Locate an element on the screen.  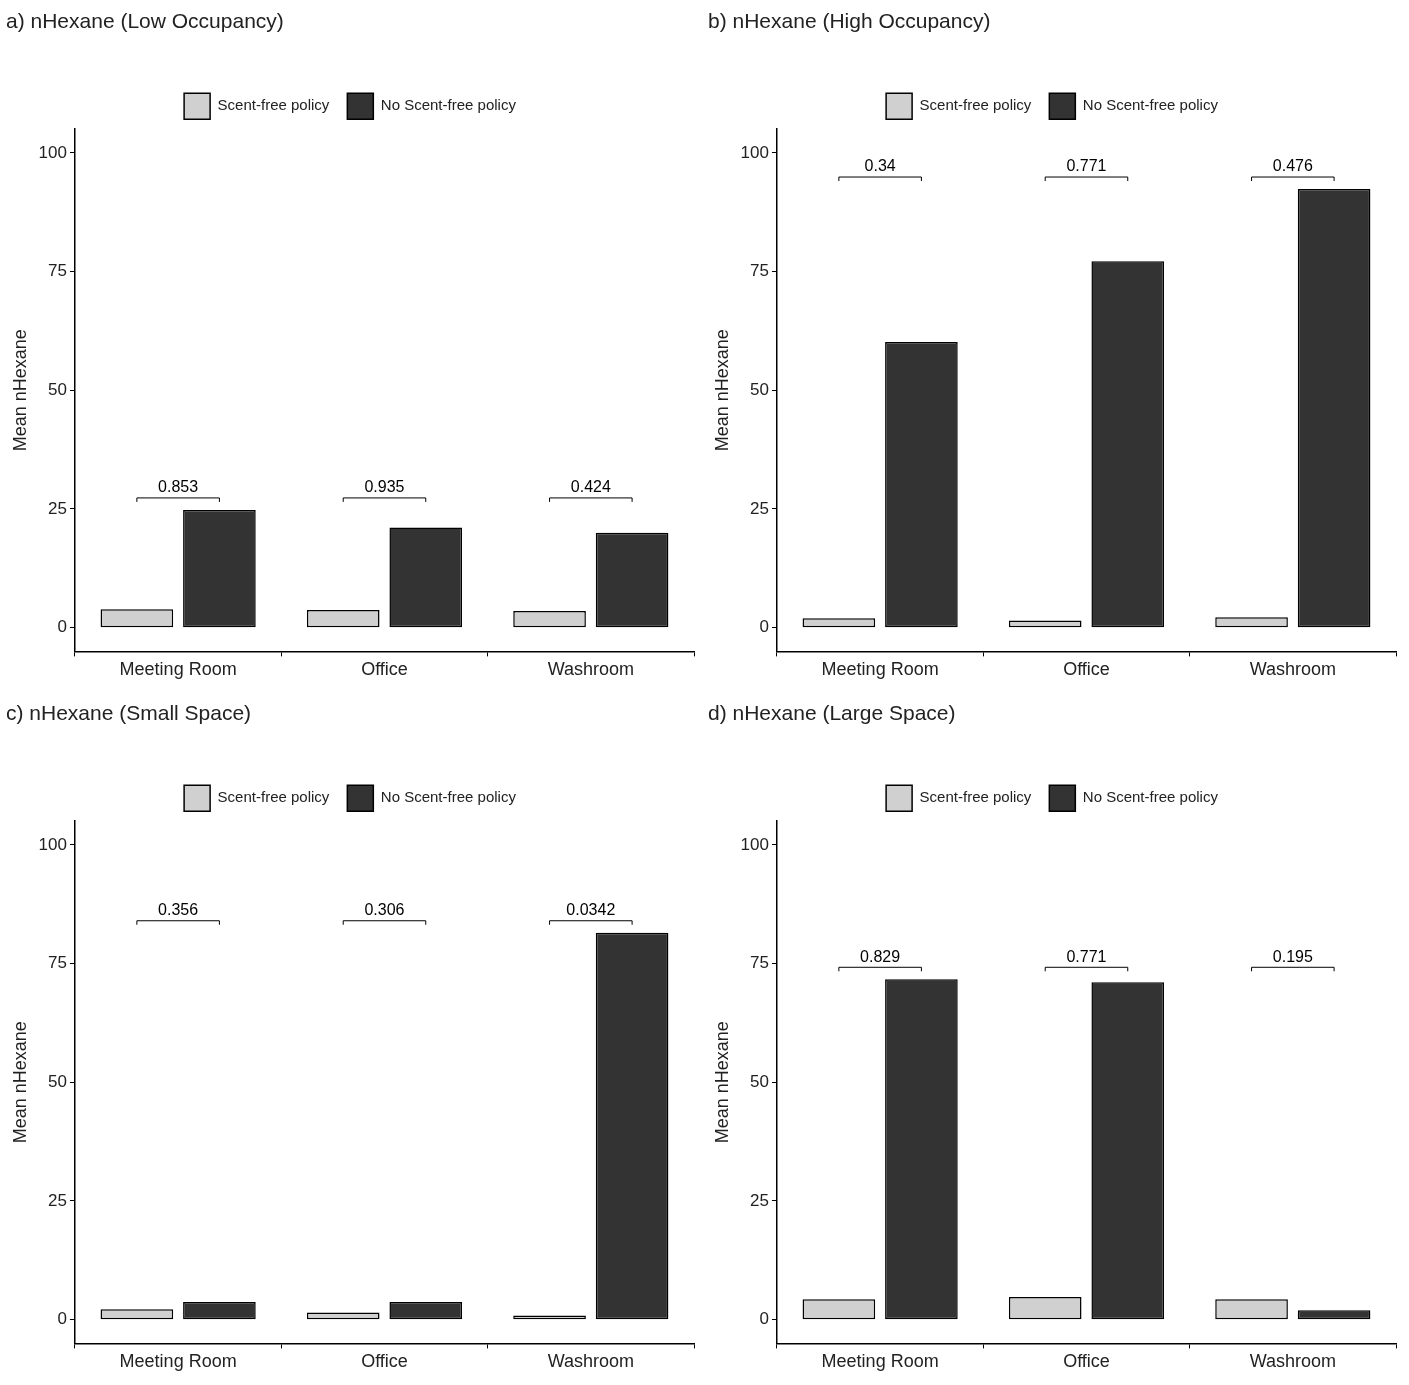
annotation: 0.424 is located at coordinates (590, 487).